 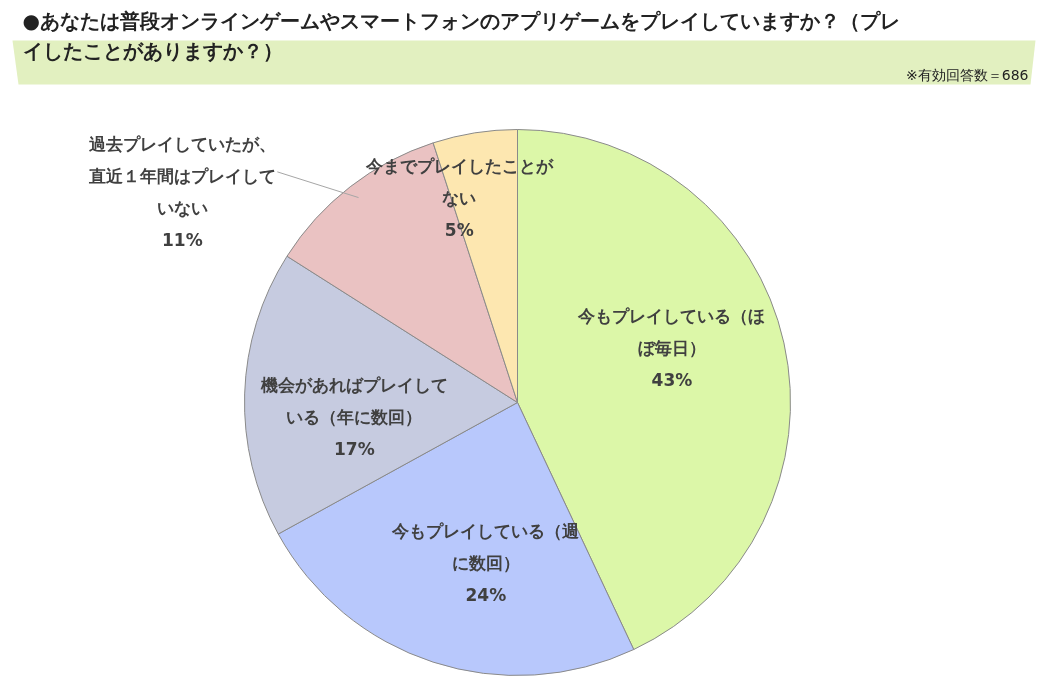 What do you see at coordinates (461, 35) in the screenshot?
I see `chart-title: ●あなたは普段オンラインゲームやスマートフォンのアプリゲームをプレイしていますか？（プレイしたことがありますか？）` at bounding box center [461, 35].